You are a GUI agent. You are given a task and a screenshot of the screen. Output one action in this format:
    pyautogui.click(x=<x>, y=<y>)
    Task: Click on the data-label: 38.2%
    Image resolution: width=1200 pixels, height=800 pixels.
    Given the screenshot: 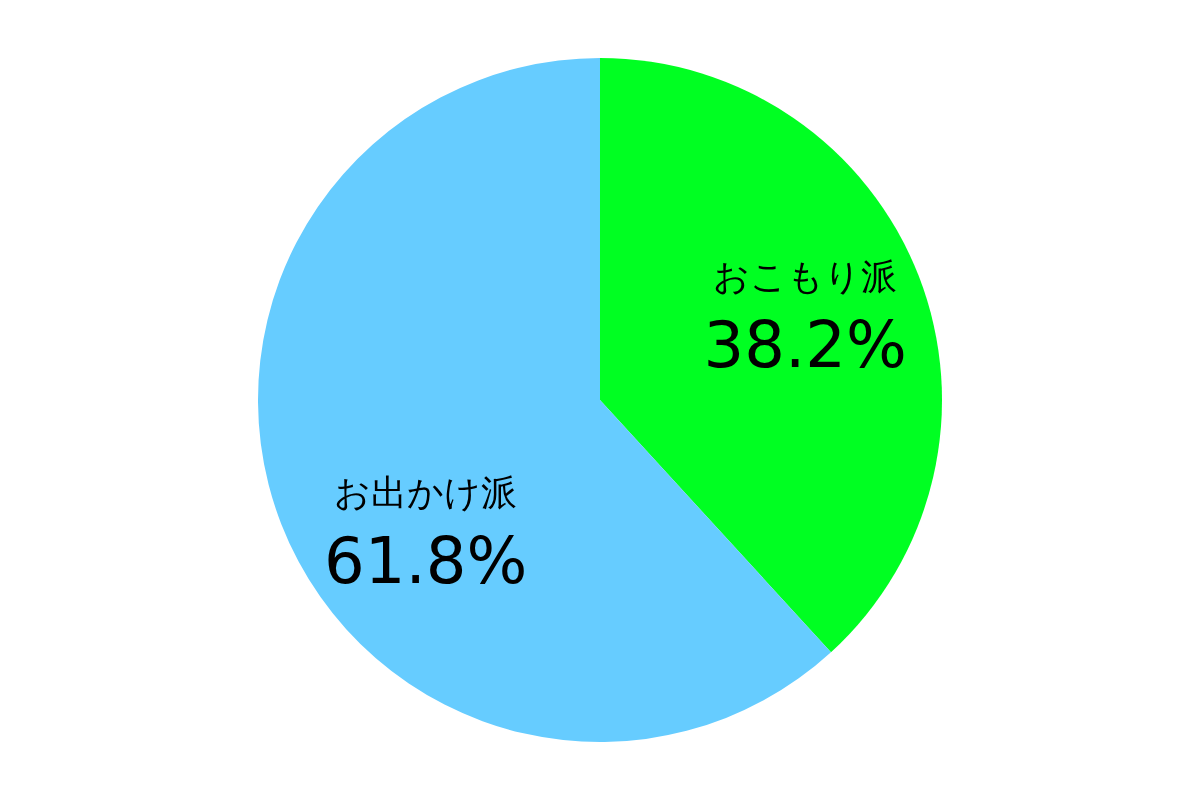 What is the action you would take?
    pyautogui.click(x=805, y=345)
    